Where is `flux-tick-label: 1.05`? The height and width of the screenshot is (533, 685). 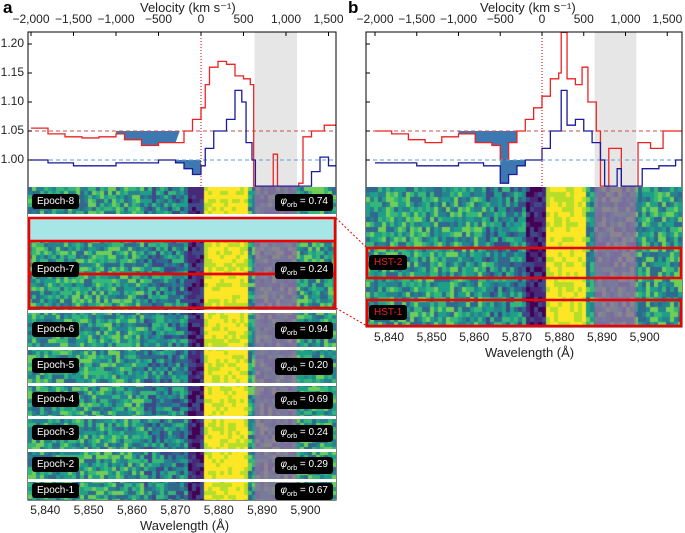 flux-tick-label: 1.05 is located at coordinates (12, 130).